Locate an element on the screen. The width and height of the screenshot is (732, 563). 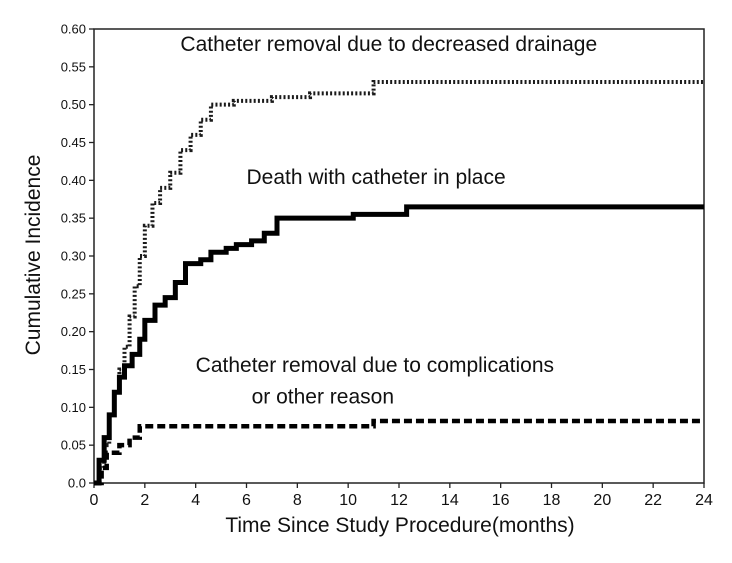
y-tick-label: 0.45 is located at coordinates (73, 142).